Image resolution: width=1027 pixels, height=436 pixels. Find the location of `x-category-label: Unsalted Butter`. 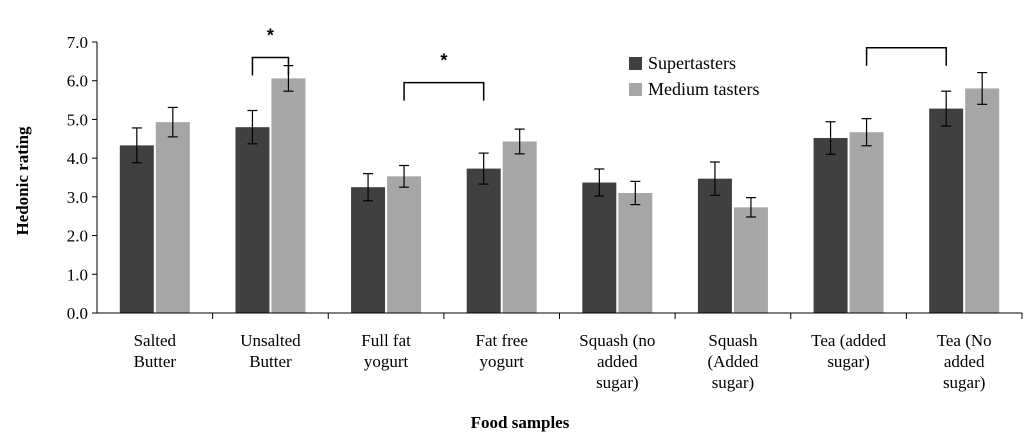

x-category-label: Unsalted Butter is located at coordinates (270, 351).